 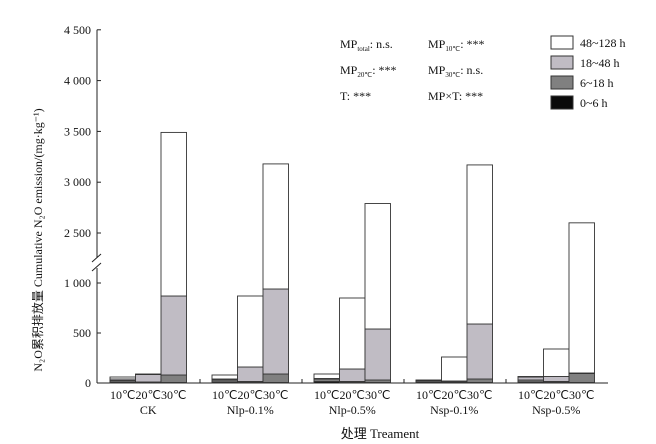 I want to click on bar-segment-Nlp-0.5%-20℃-48~128 h, so click(x=352, y=333).